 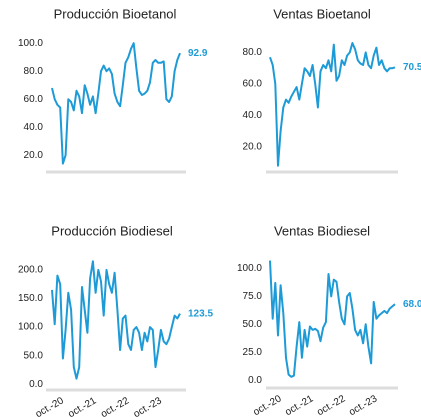 I want to click on y-tick-label: 25.0, so click(x=253, y=352).